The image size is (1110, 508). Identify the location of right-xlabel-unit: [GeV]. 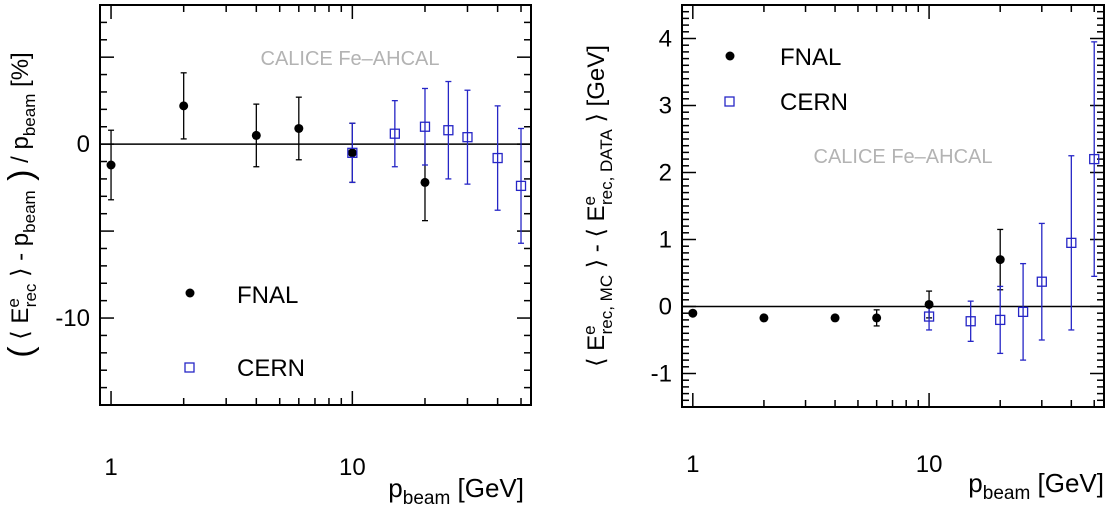
(1067, 483).